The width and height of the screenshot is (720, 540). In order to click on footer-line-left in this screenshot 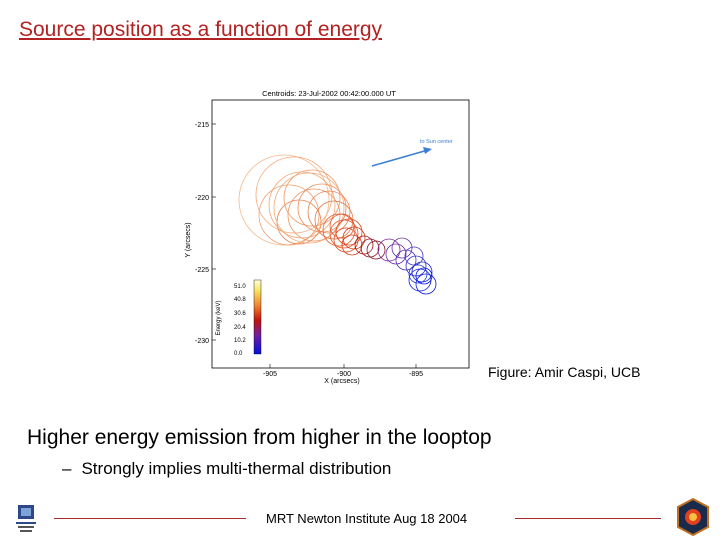, I will do `click(150, 518)`.